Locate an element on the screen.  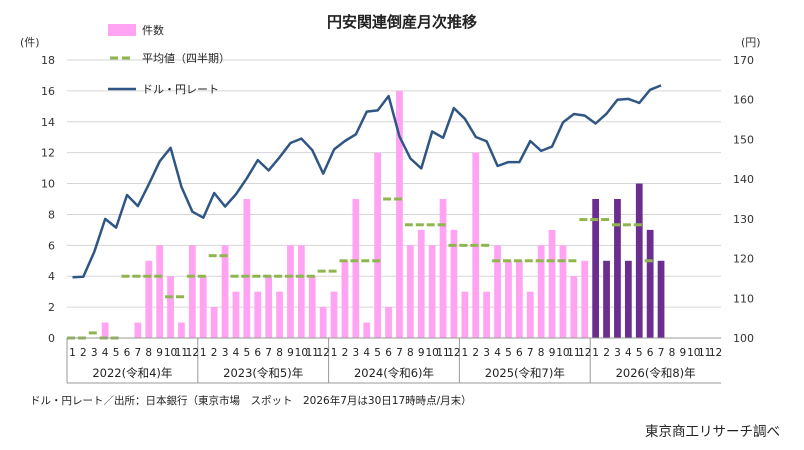
right-tick-label: 160 is located at coordinates (743, 100).